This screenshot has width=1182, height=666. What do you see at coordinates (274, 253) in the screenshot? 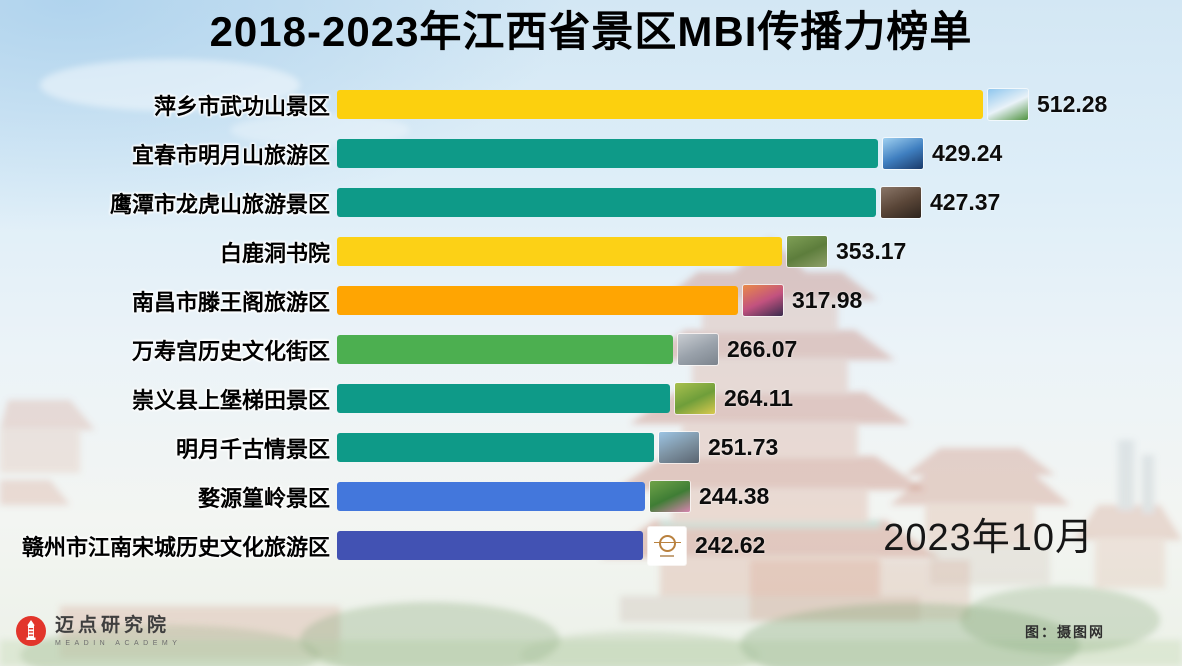
I see `bar-category-label: 白鹿洞书院` at bounding box center [274, 253].